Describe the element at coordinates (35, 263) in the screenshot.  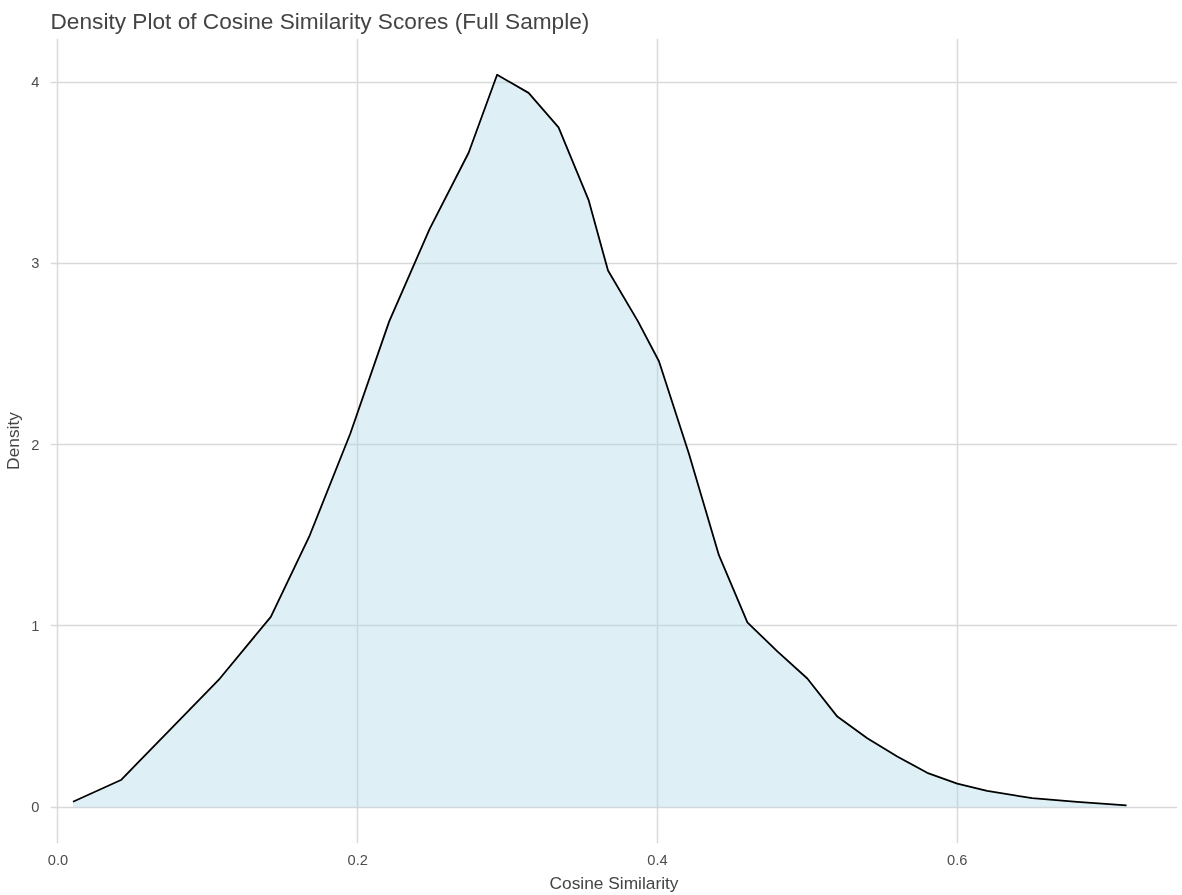
I see `y-tick-label: 3` at that location.